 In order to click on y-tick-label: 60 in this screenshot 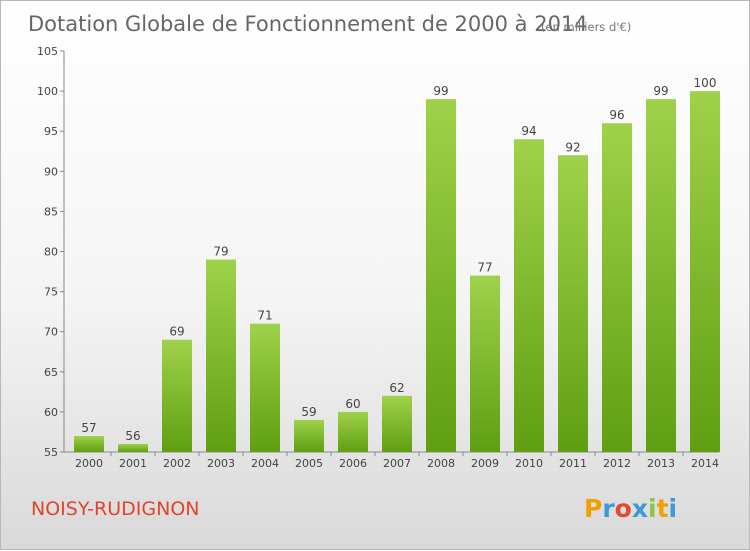, I will do `click(51, 412)`.